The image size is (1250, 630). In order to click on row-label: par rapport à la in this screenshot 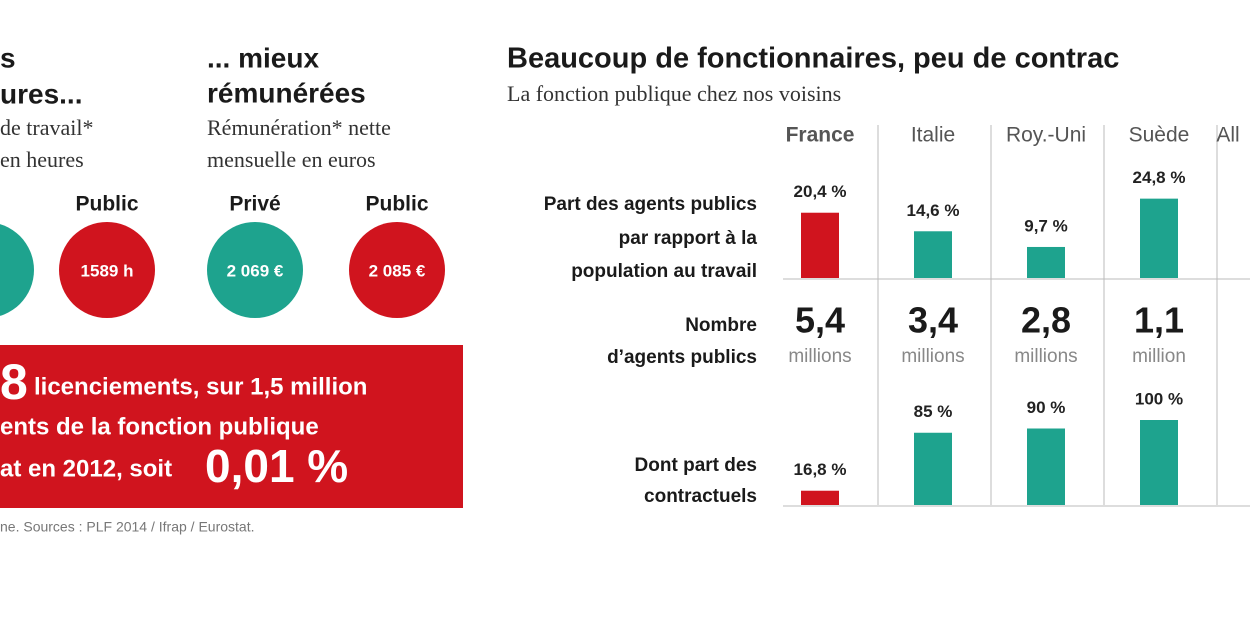, I will do `click(688, 238)`.